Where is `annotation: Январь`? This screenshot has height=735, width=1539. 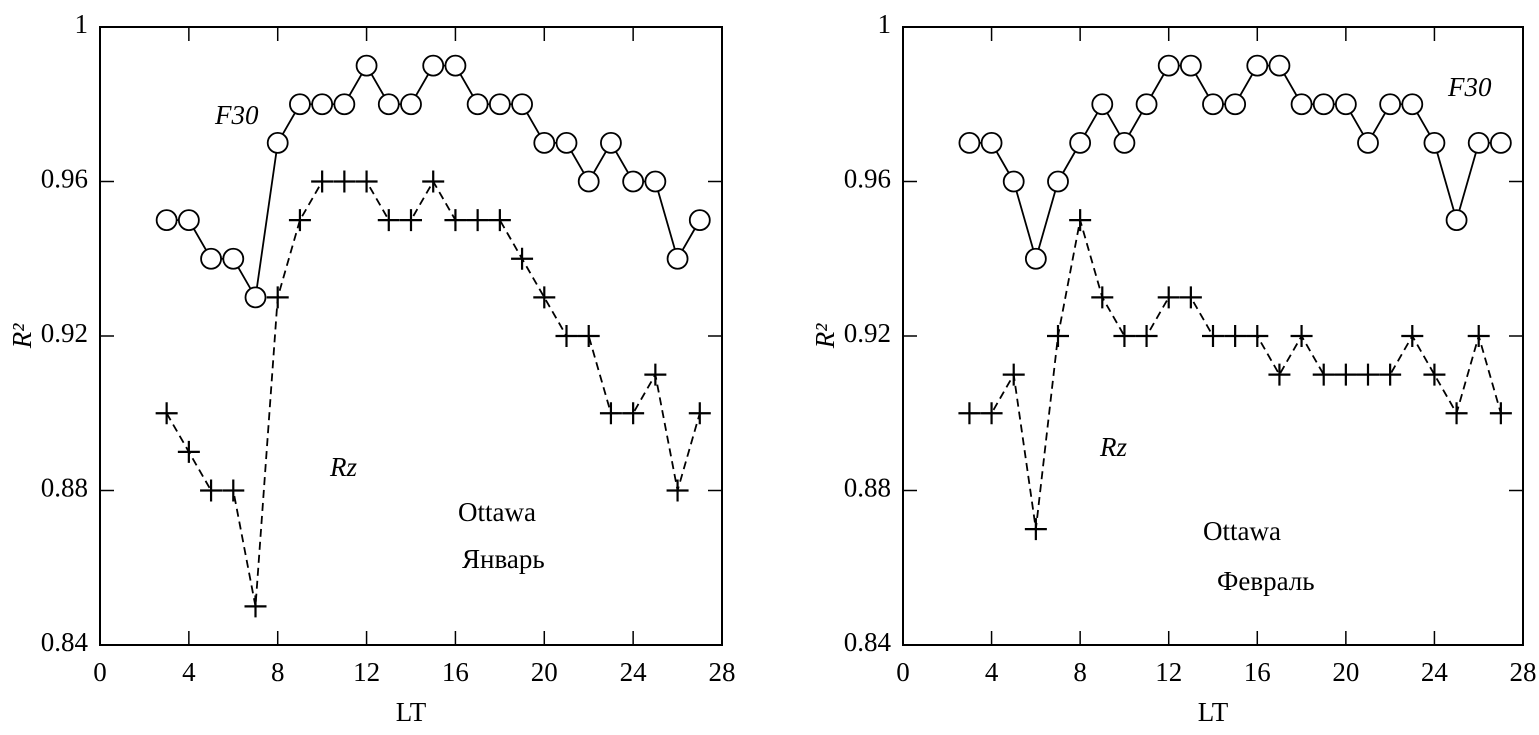
annotation: Январь is located at coordinates (503, 559).